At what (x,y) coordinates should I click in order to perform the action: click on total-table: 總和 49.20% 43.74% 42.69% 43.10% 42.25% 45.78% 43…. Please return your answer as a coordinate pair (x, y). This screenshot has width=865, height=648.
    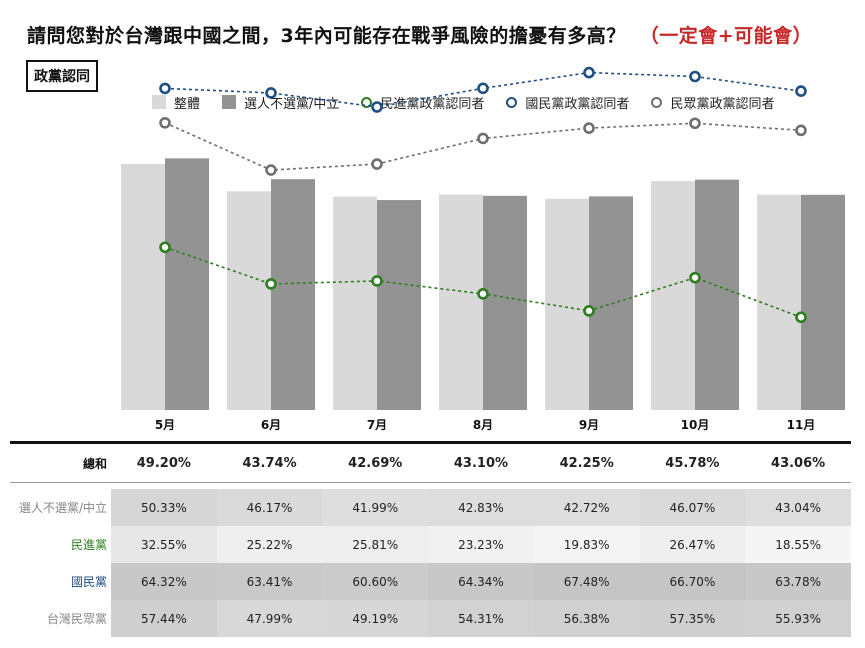
    Looking at the image, I should click on (430, 463).